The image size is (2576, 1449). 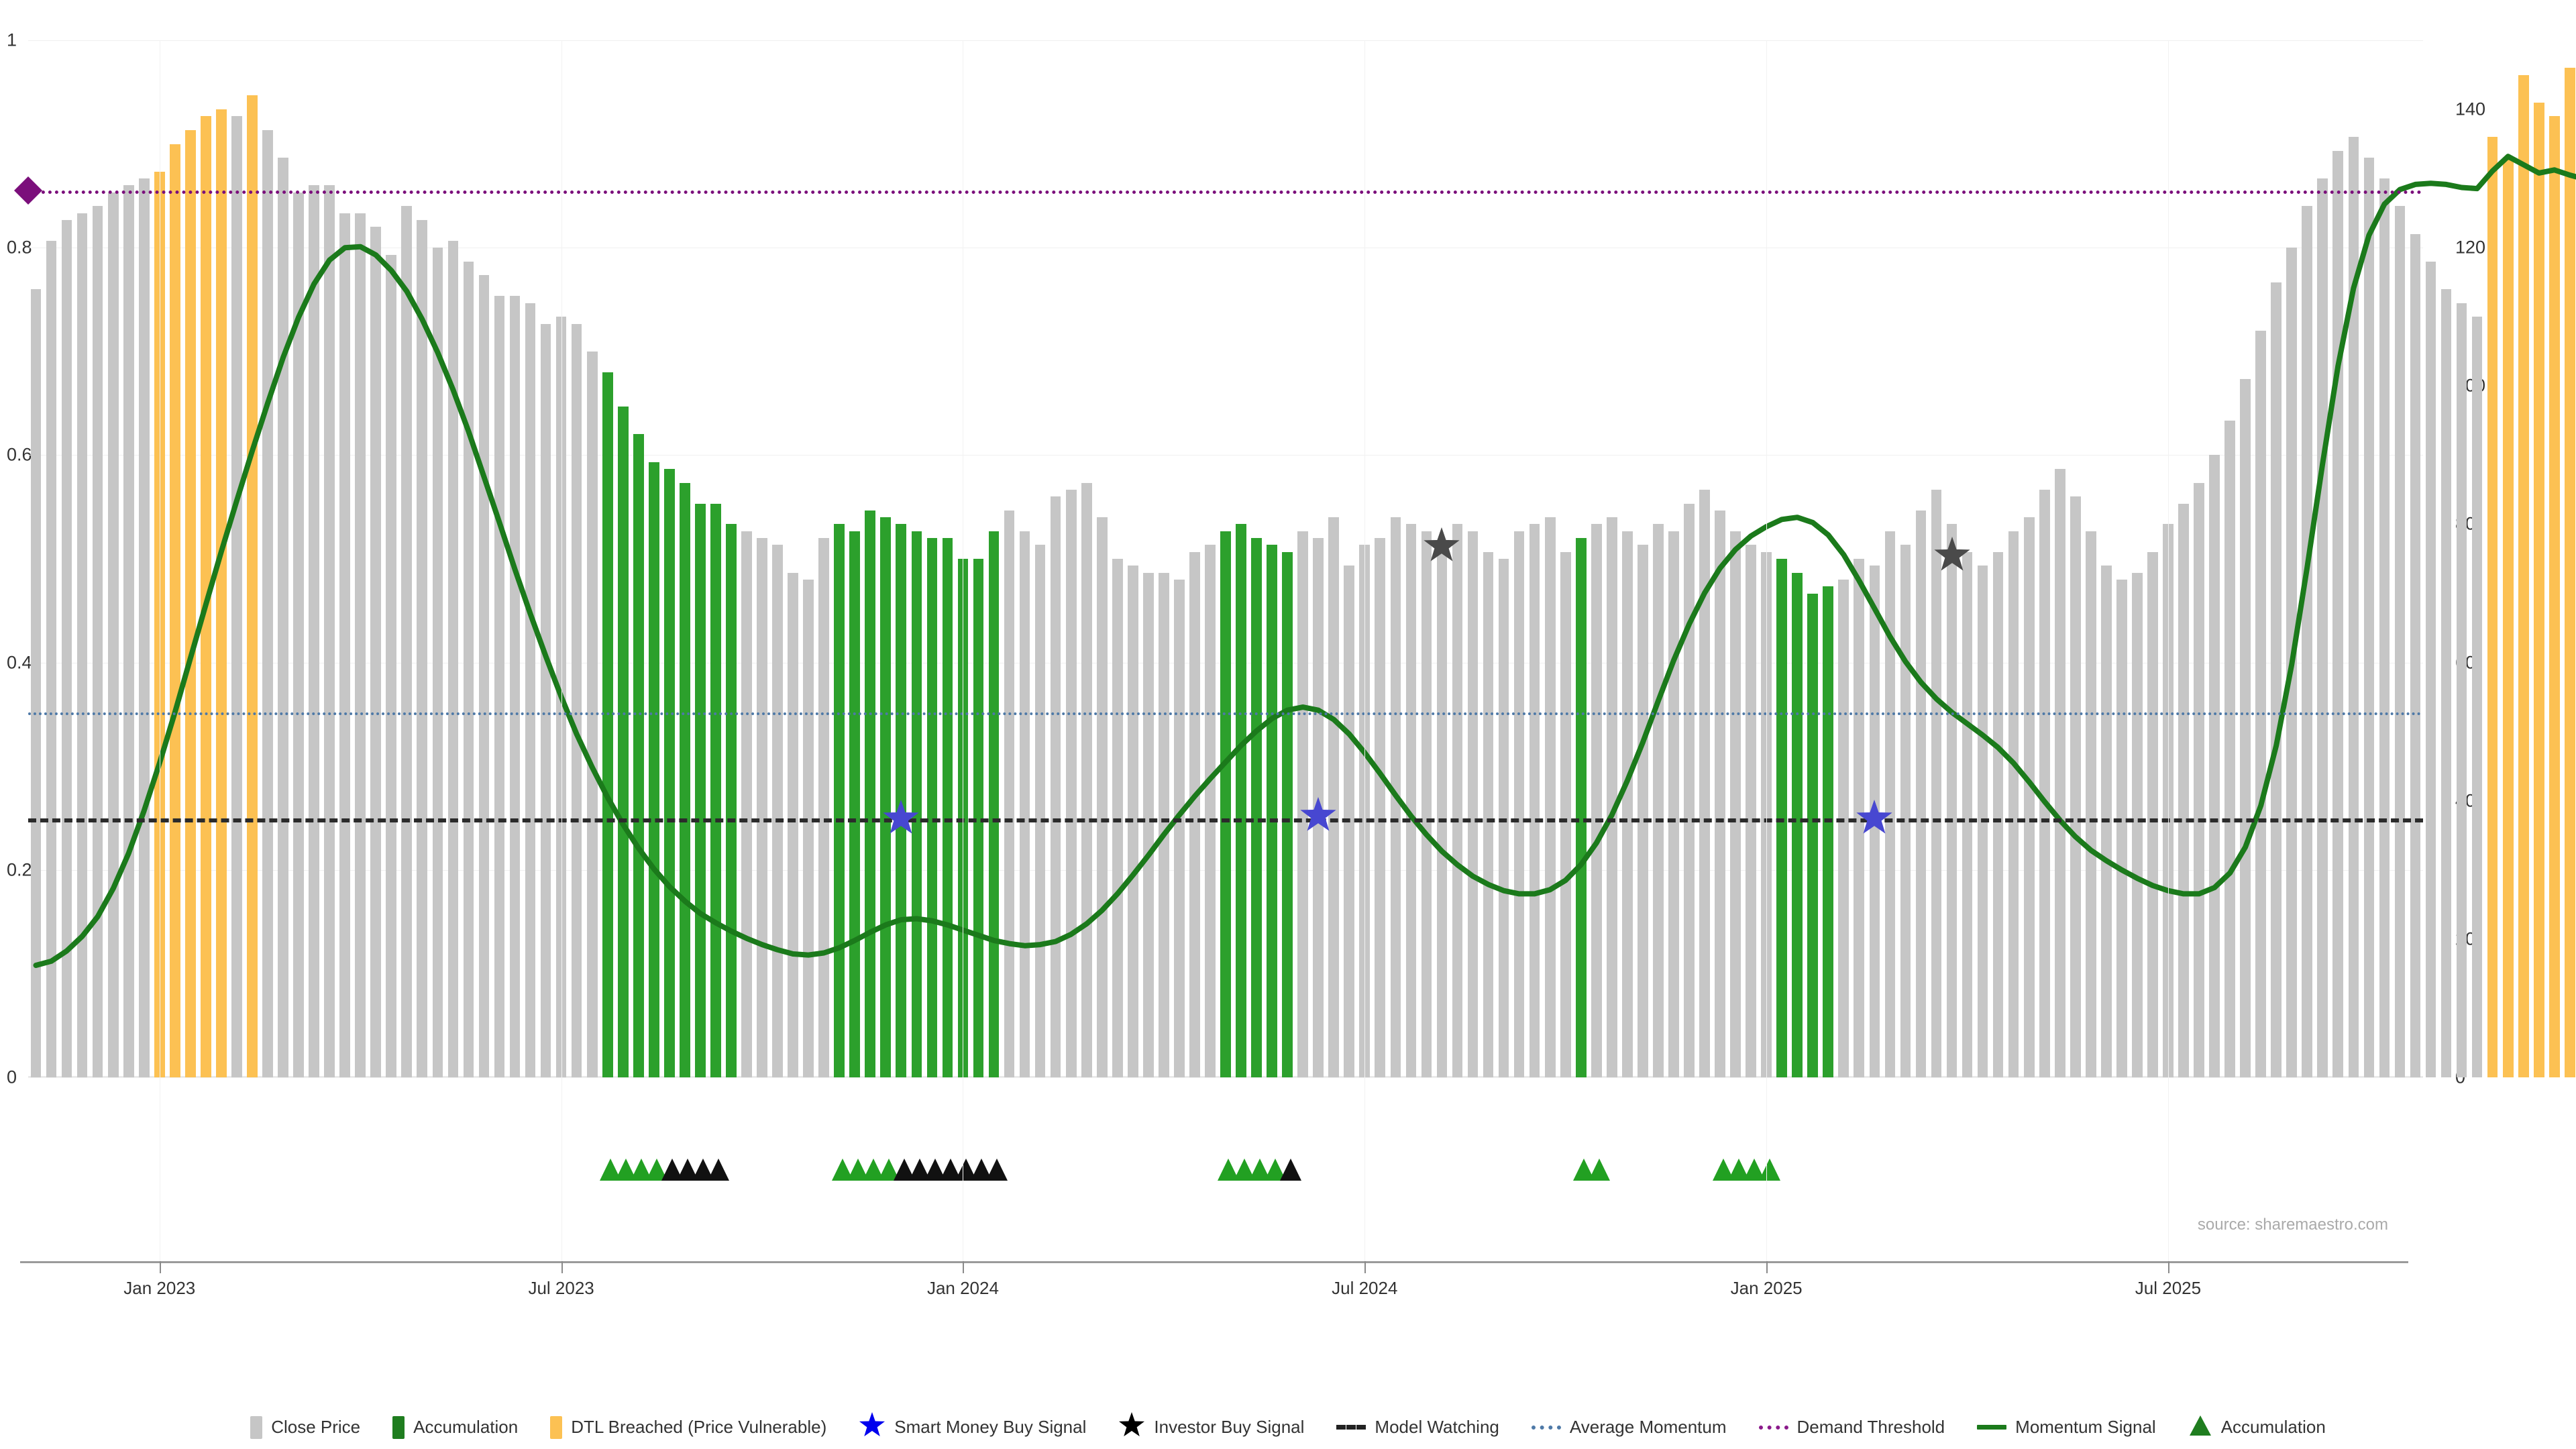 I want to click on legend-accumulation-marker: Accumulation, so click(x=2257, y=1427).